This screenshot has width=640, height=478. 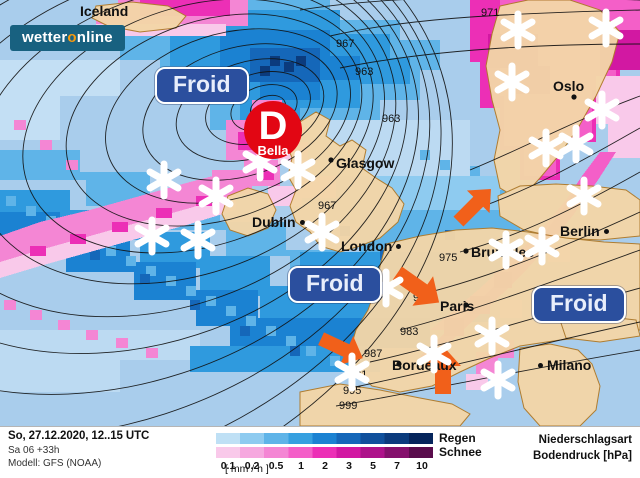 What do you see at coordinates (416, 286) in the screenshot?
I see `wind-arrow-paris` at bounding box center [416, 286].